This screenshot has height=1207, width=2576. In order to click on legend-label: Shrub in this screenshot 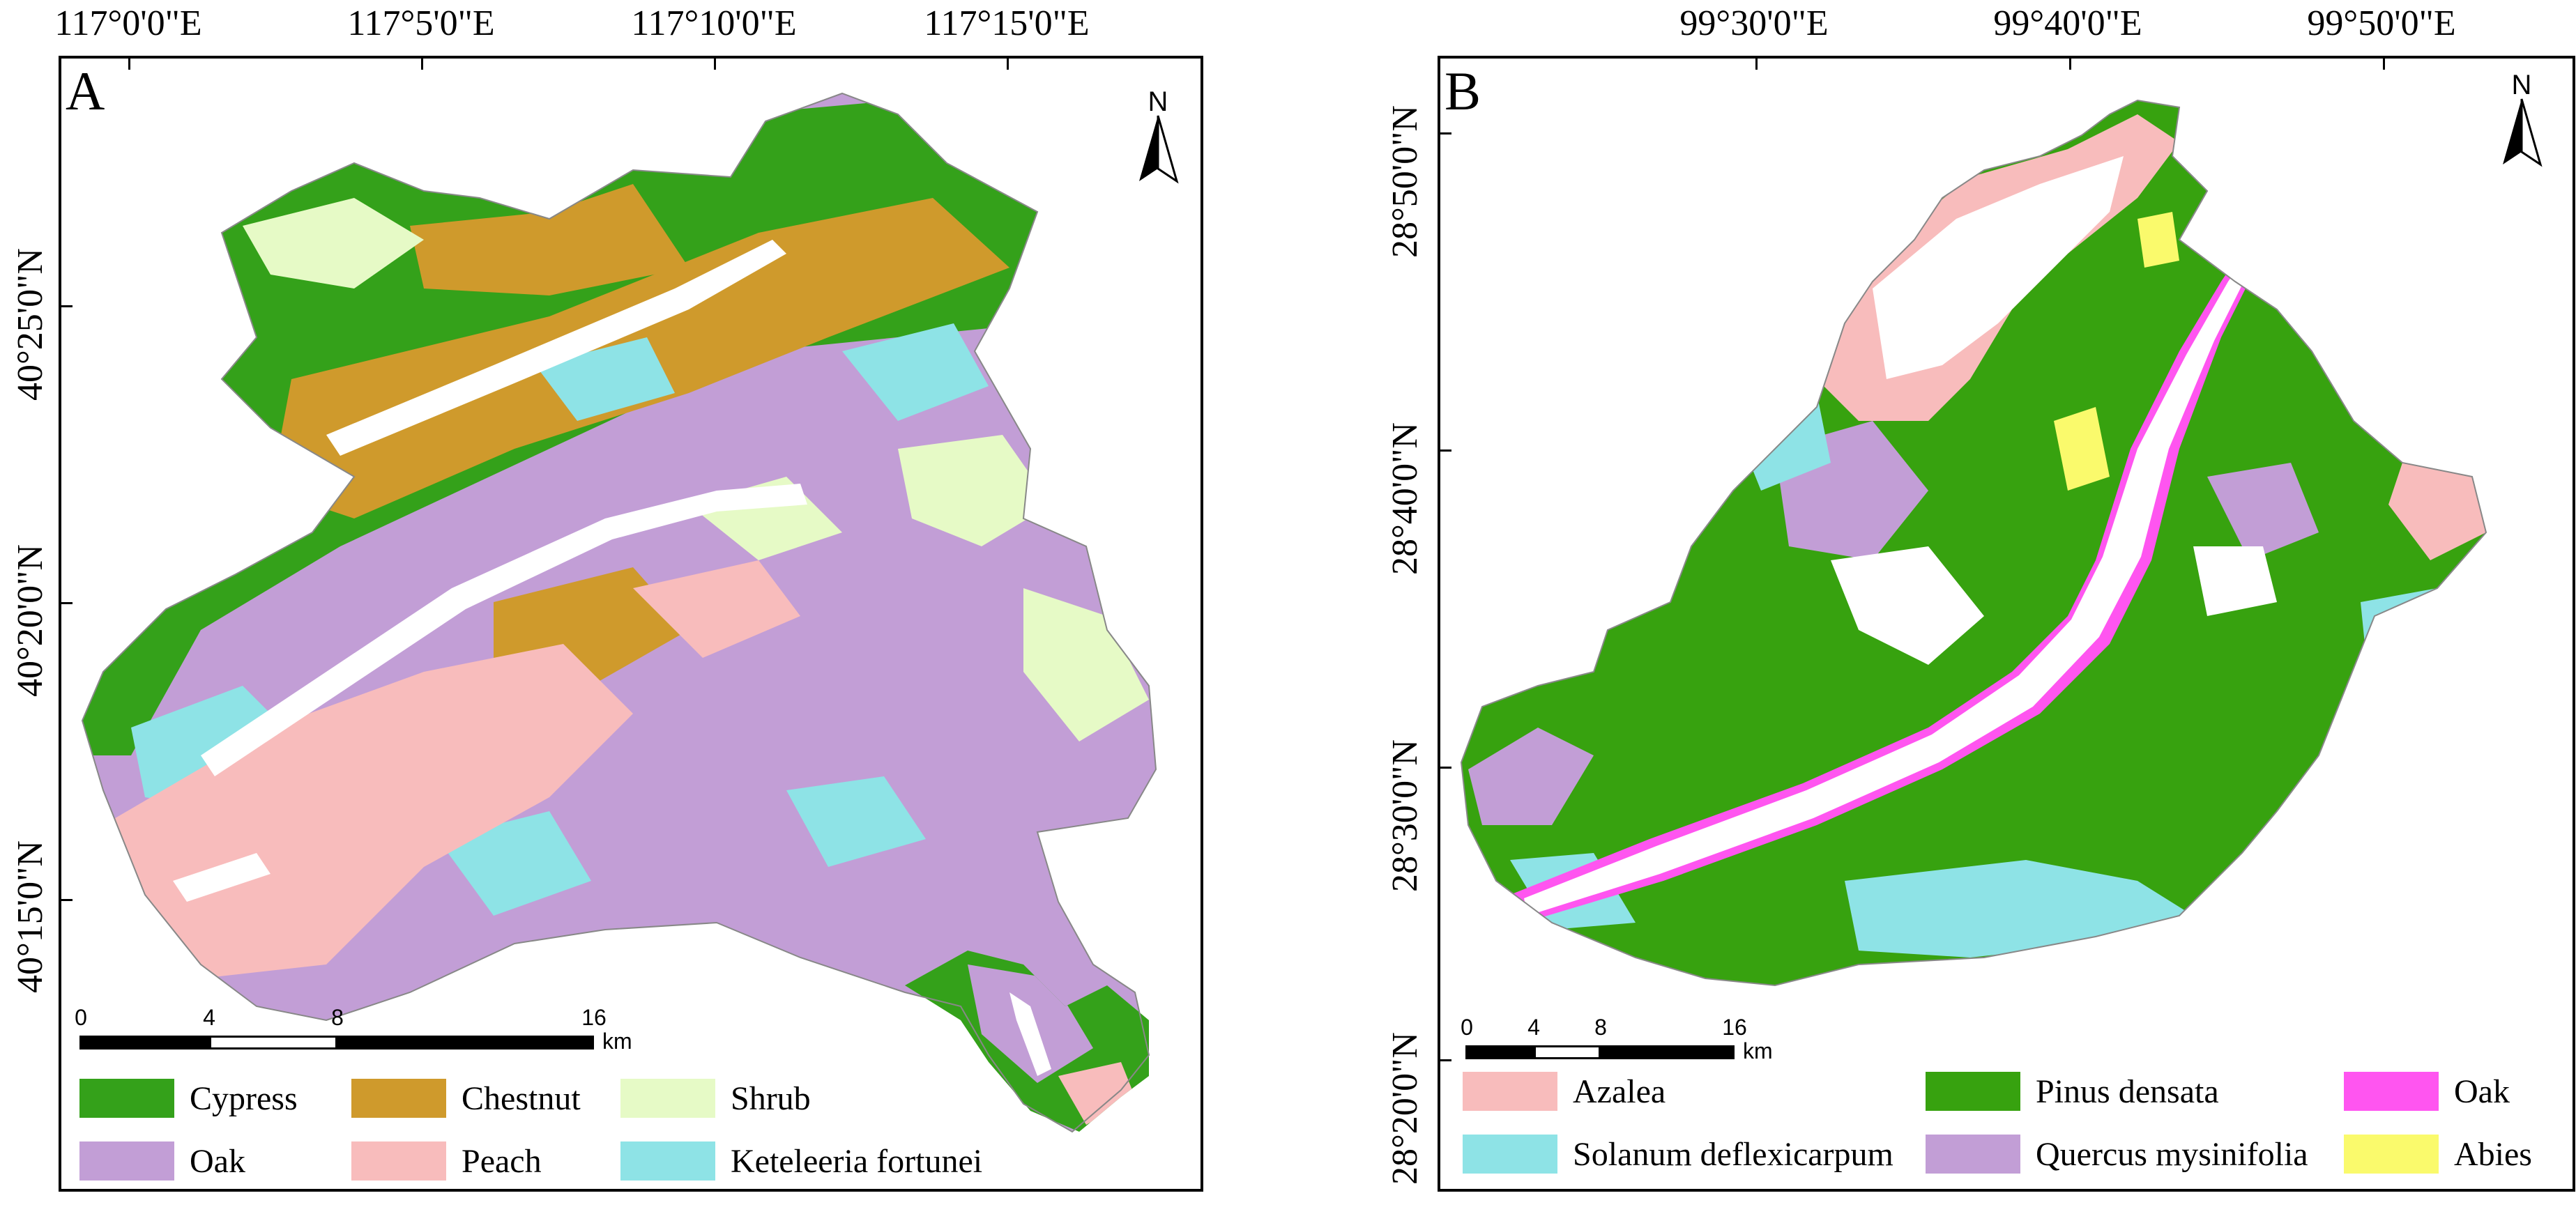, I will do `click(771, 1098)`.